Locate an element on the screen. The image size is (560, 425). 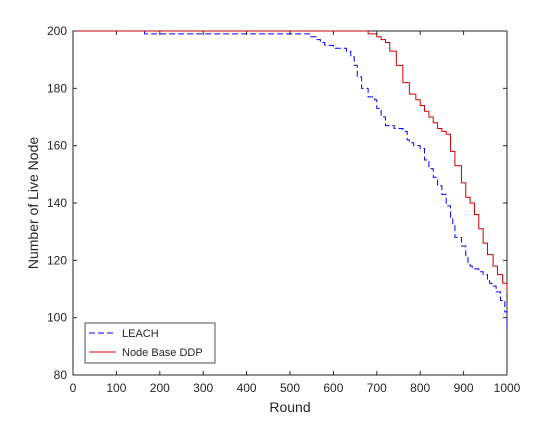
legend: LEACH Node Base DDP is located at coordinates (150, 343).